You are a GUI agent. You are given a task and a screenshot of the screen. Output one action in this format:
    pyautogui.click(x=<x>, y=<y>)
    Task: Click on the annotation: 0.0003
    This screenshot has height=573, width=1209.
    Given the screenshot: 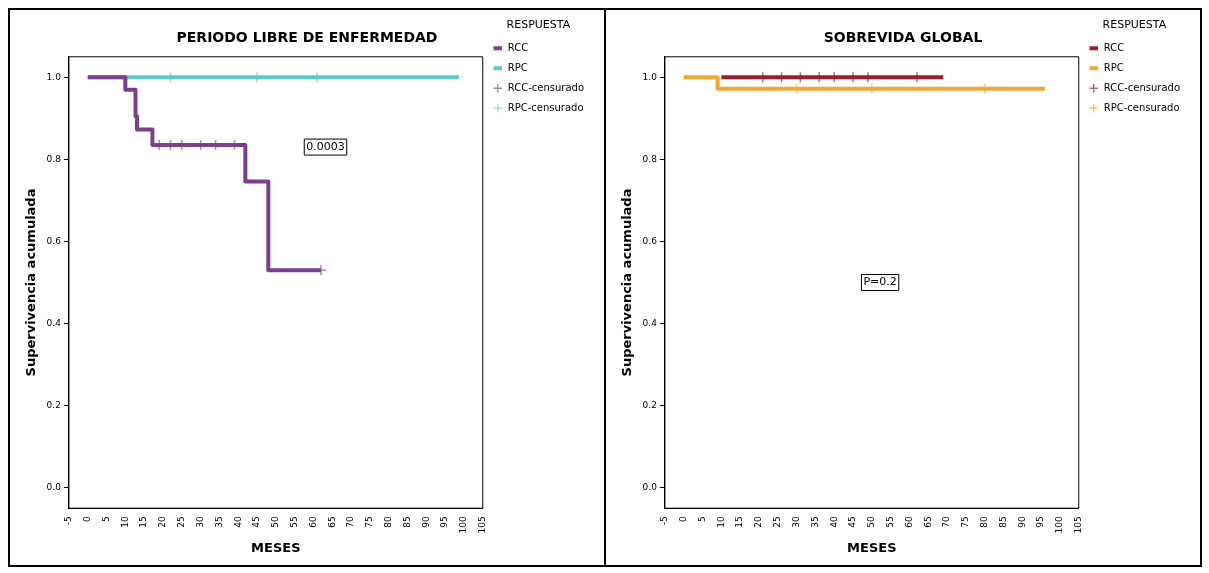 What is the action you would take?
    pyautogui.click(x=325, y=146)
    